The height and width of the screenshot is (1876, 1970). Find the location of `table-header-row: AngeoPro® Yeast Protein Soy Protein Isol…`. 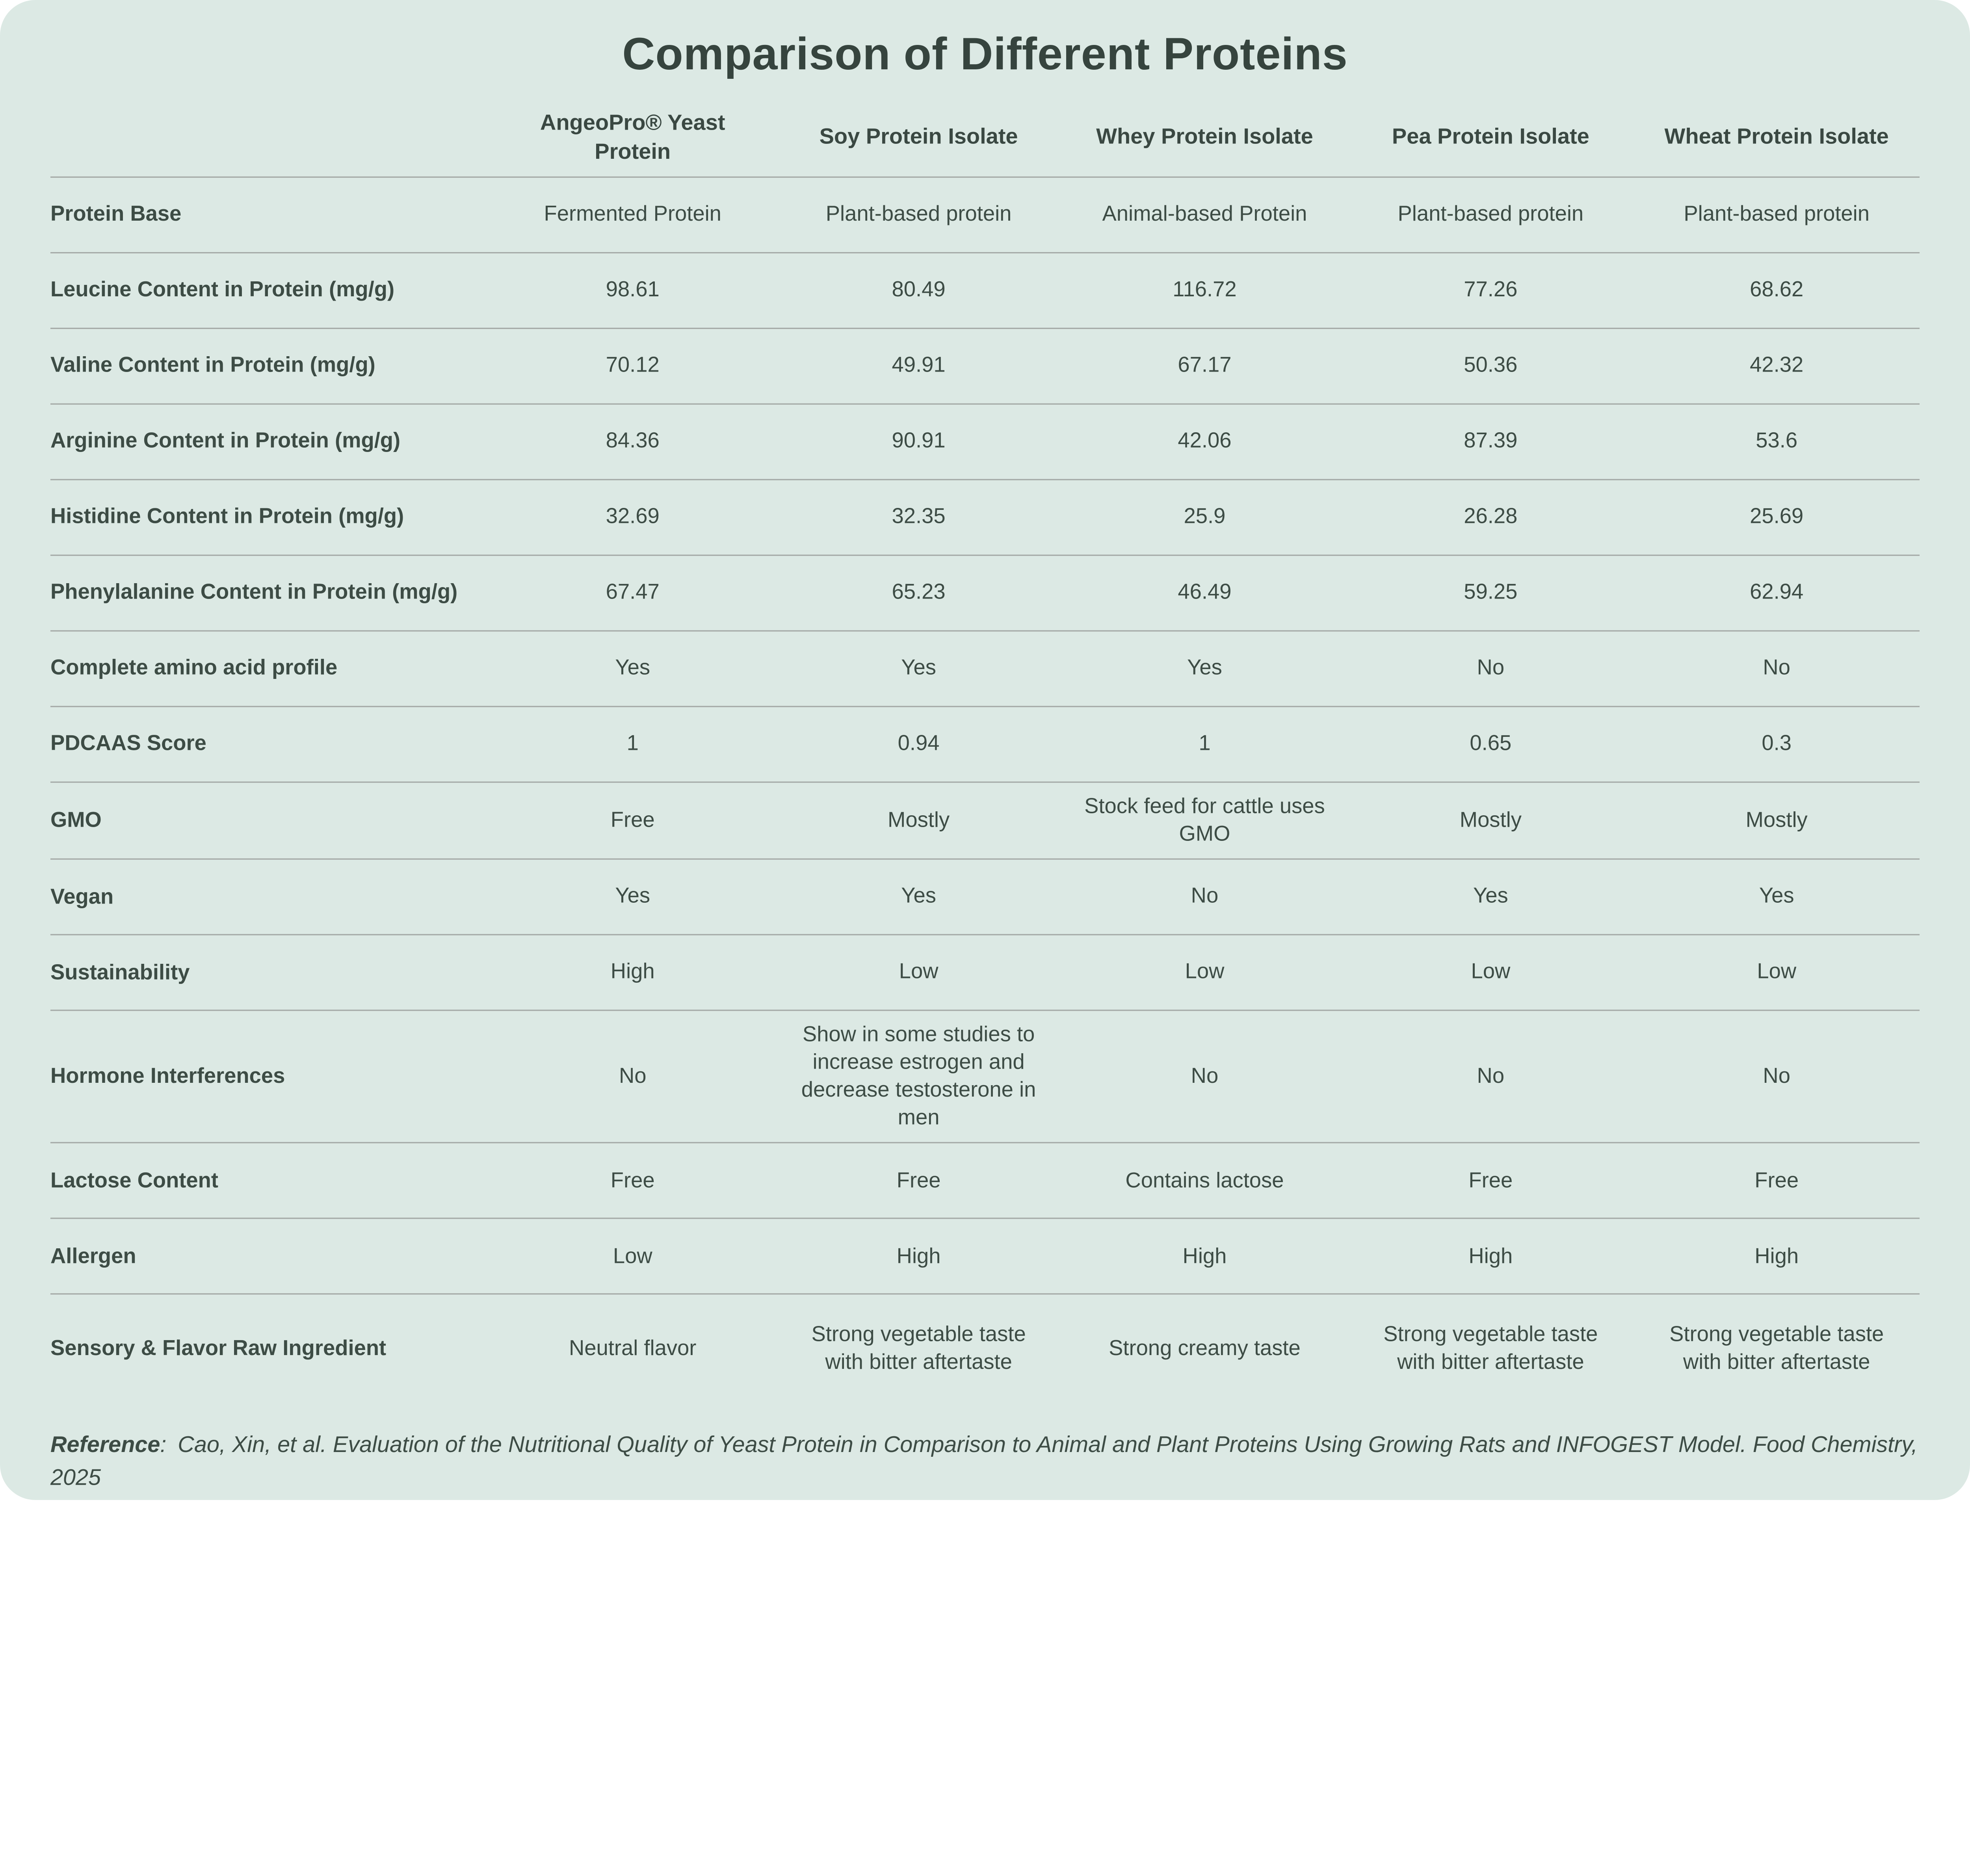

table-header-row: AngeoPro® Yeast Protein Soy Protein Isol… is located at coordinates (985, 138).